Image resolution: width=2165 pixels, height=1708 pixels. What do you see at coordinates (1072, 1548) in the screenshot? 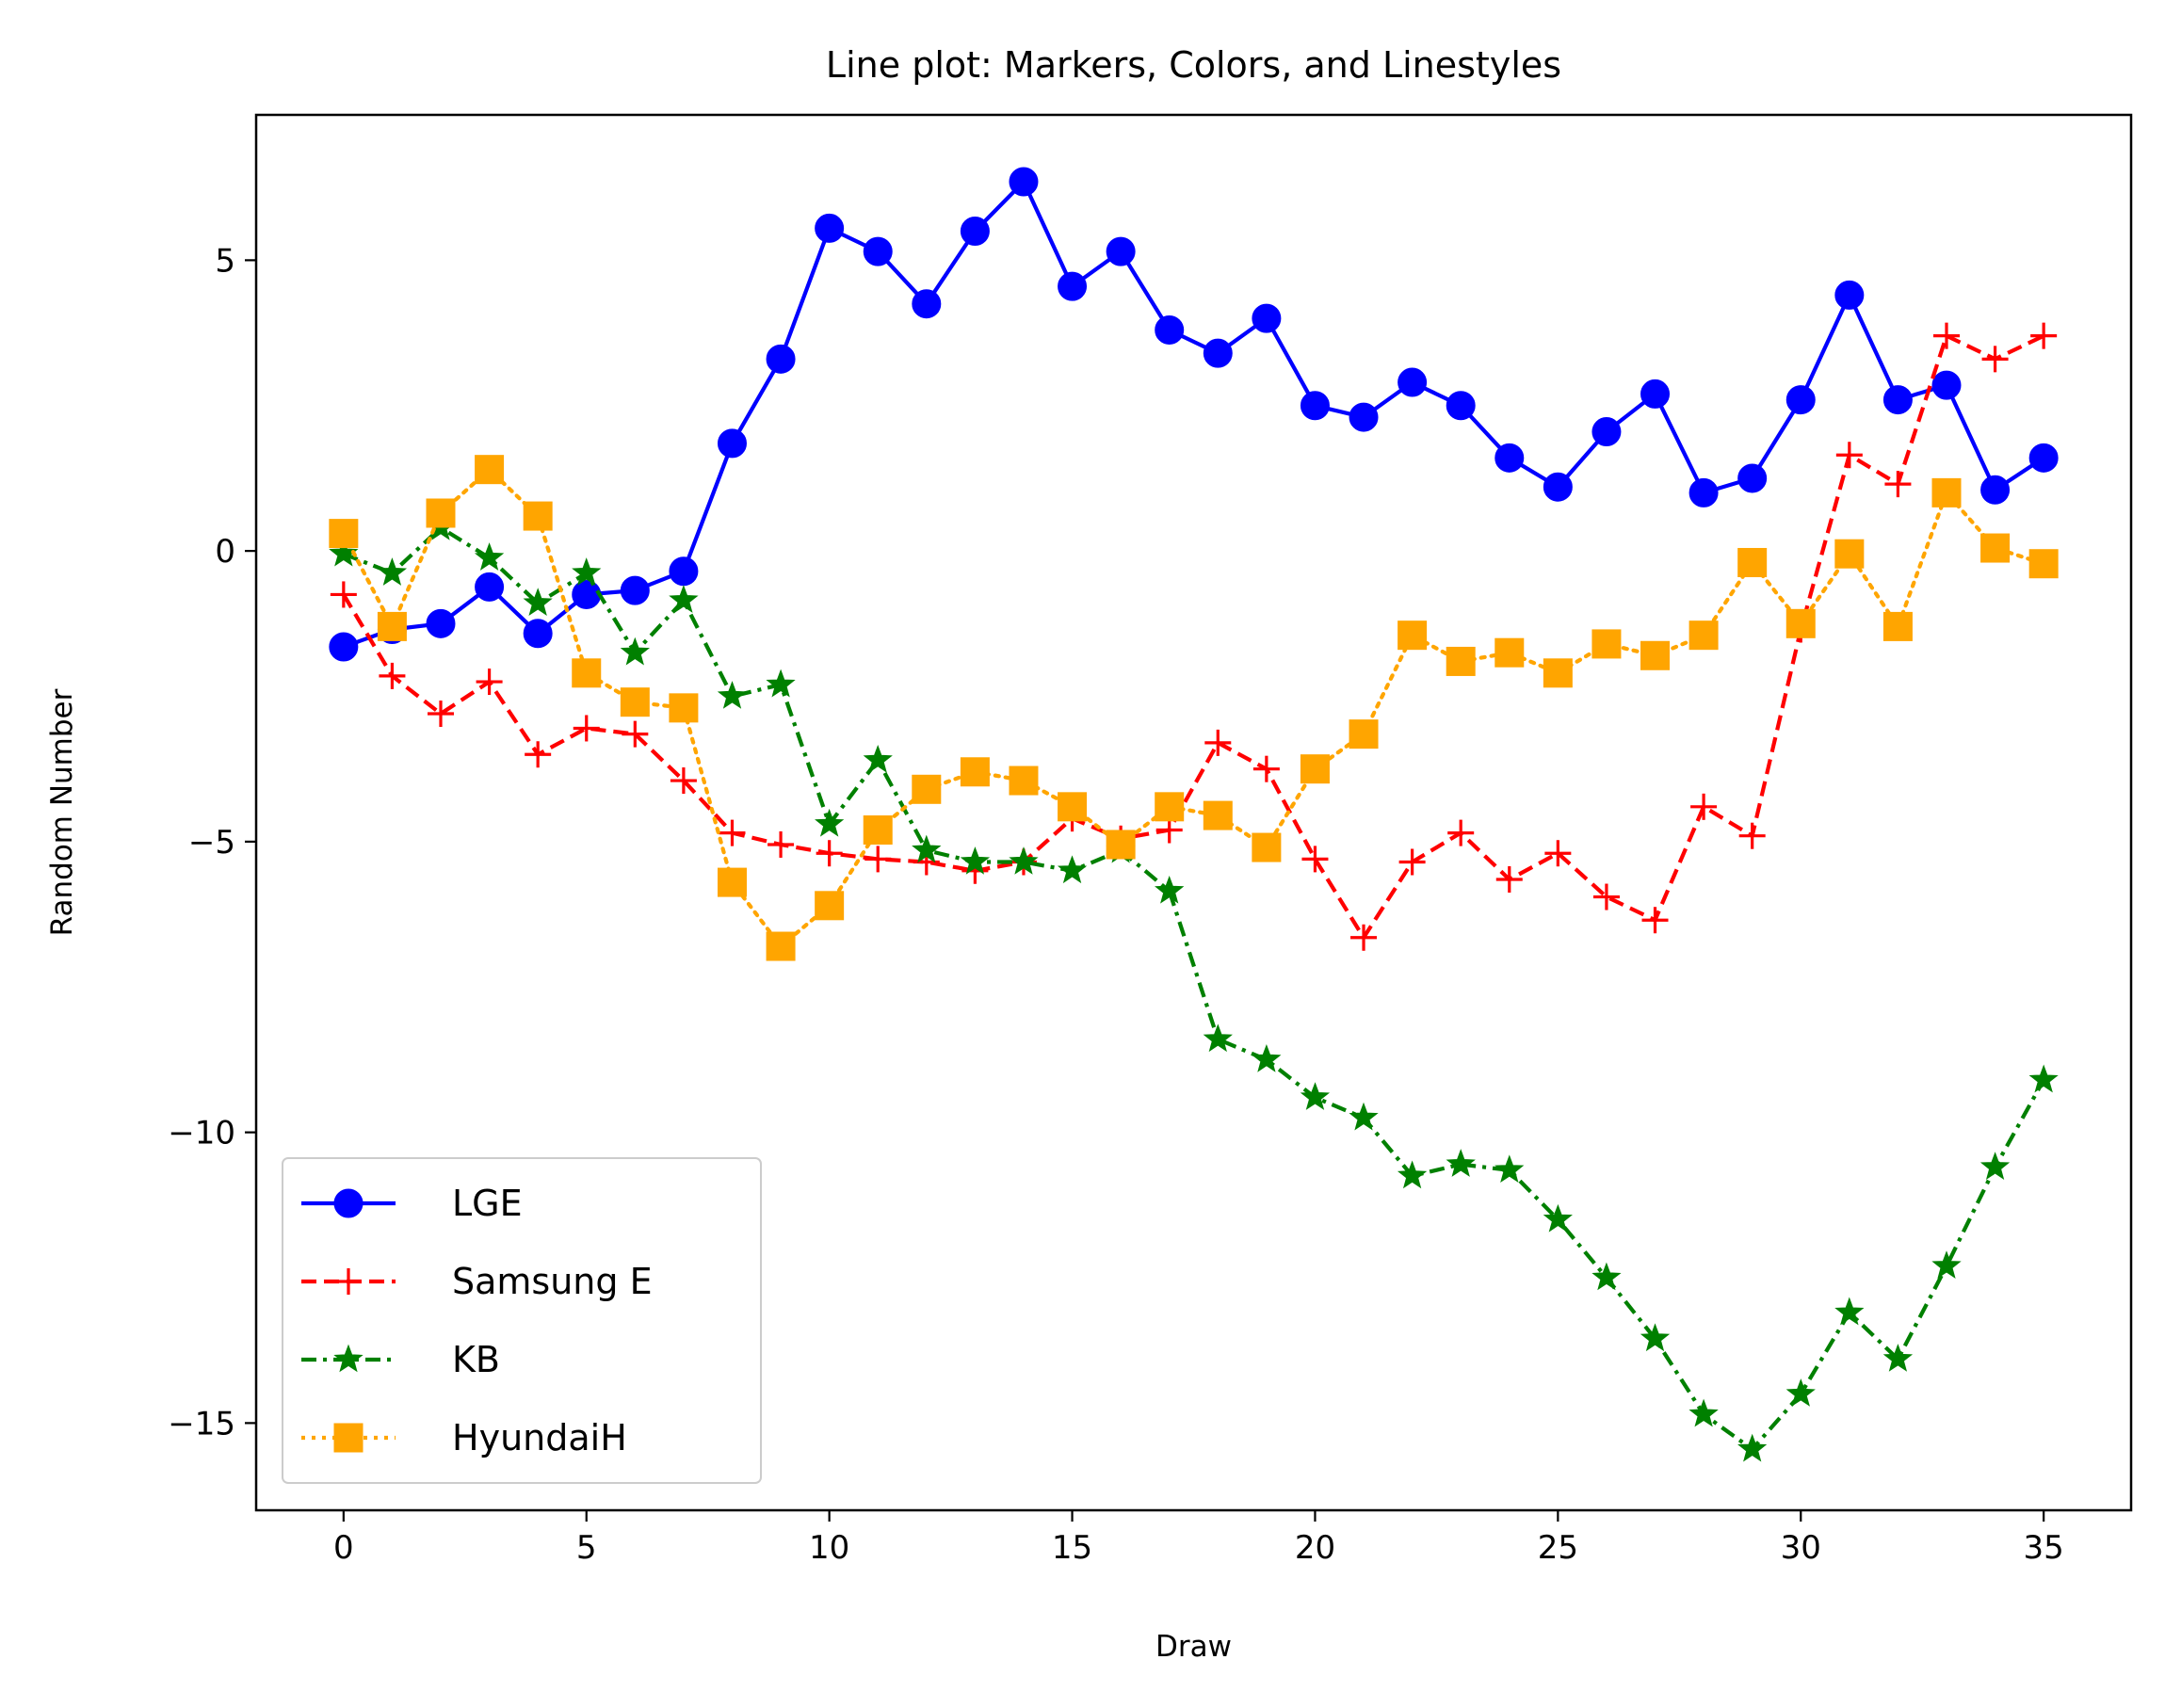
I see `x-tick-label: 15` at bounding box center [1072, 1548].